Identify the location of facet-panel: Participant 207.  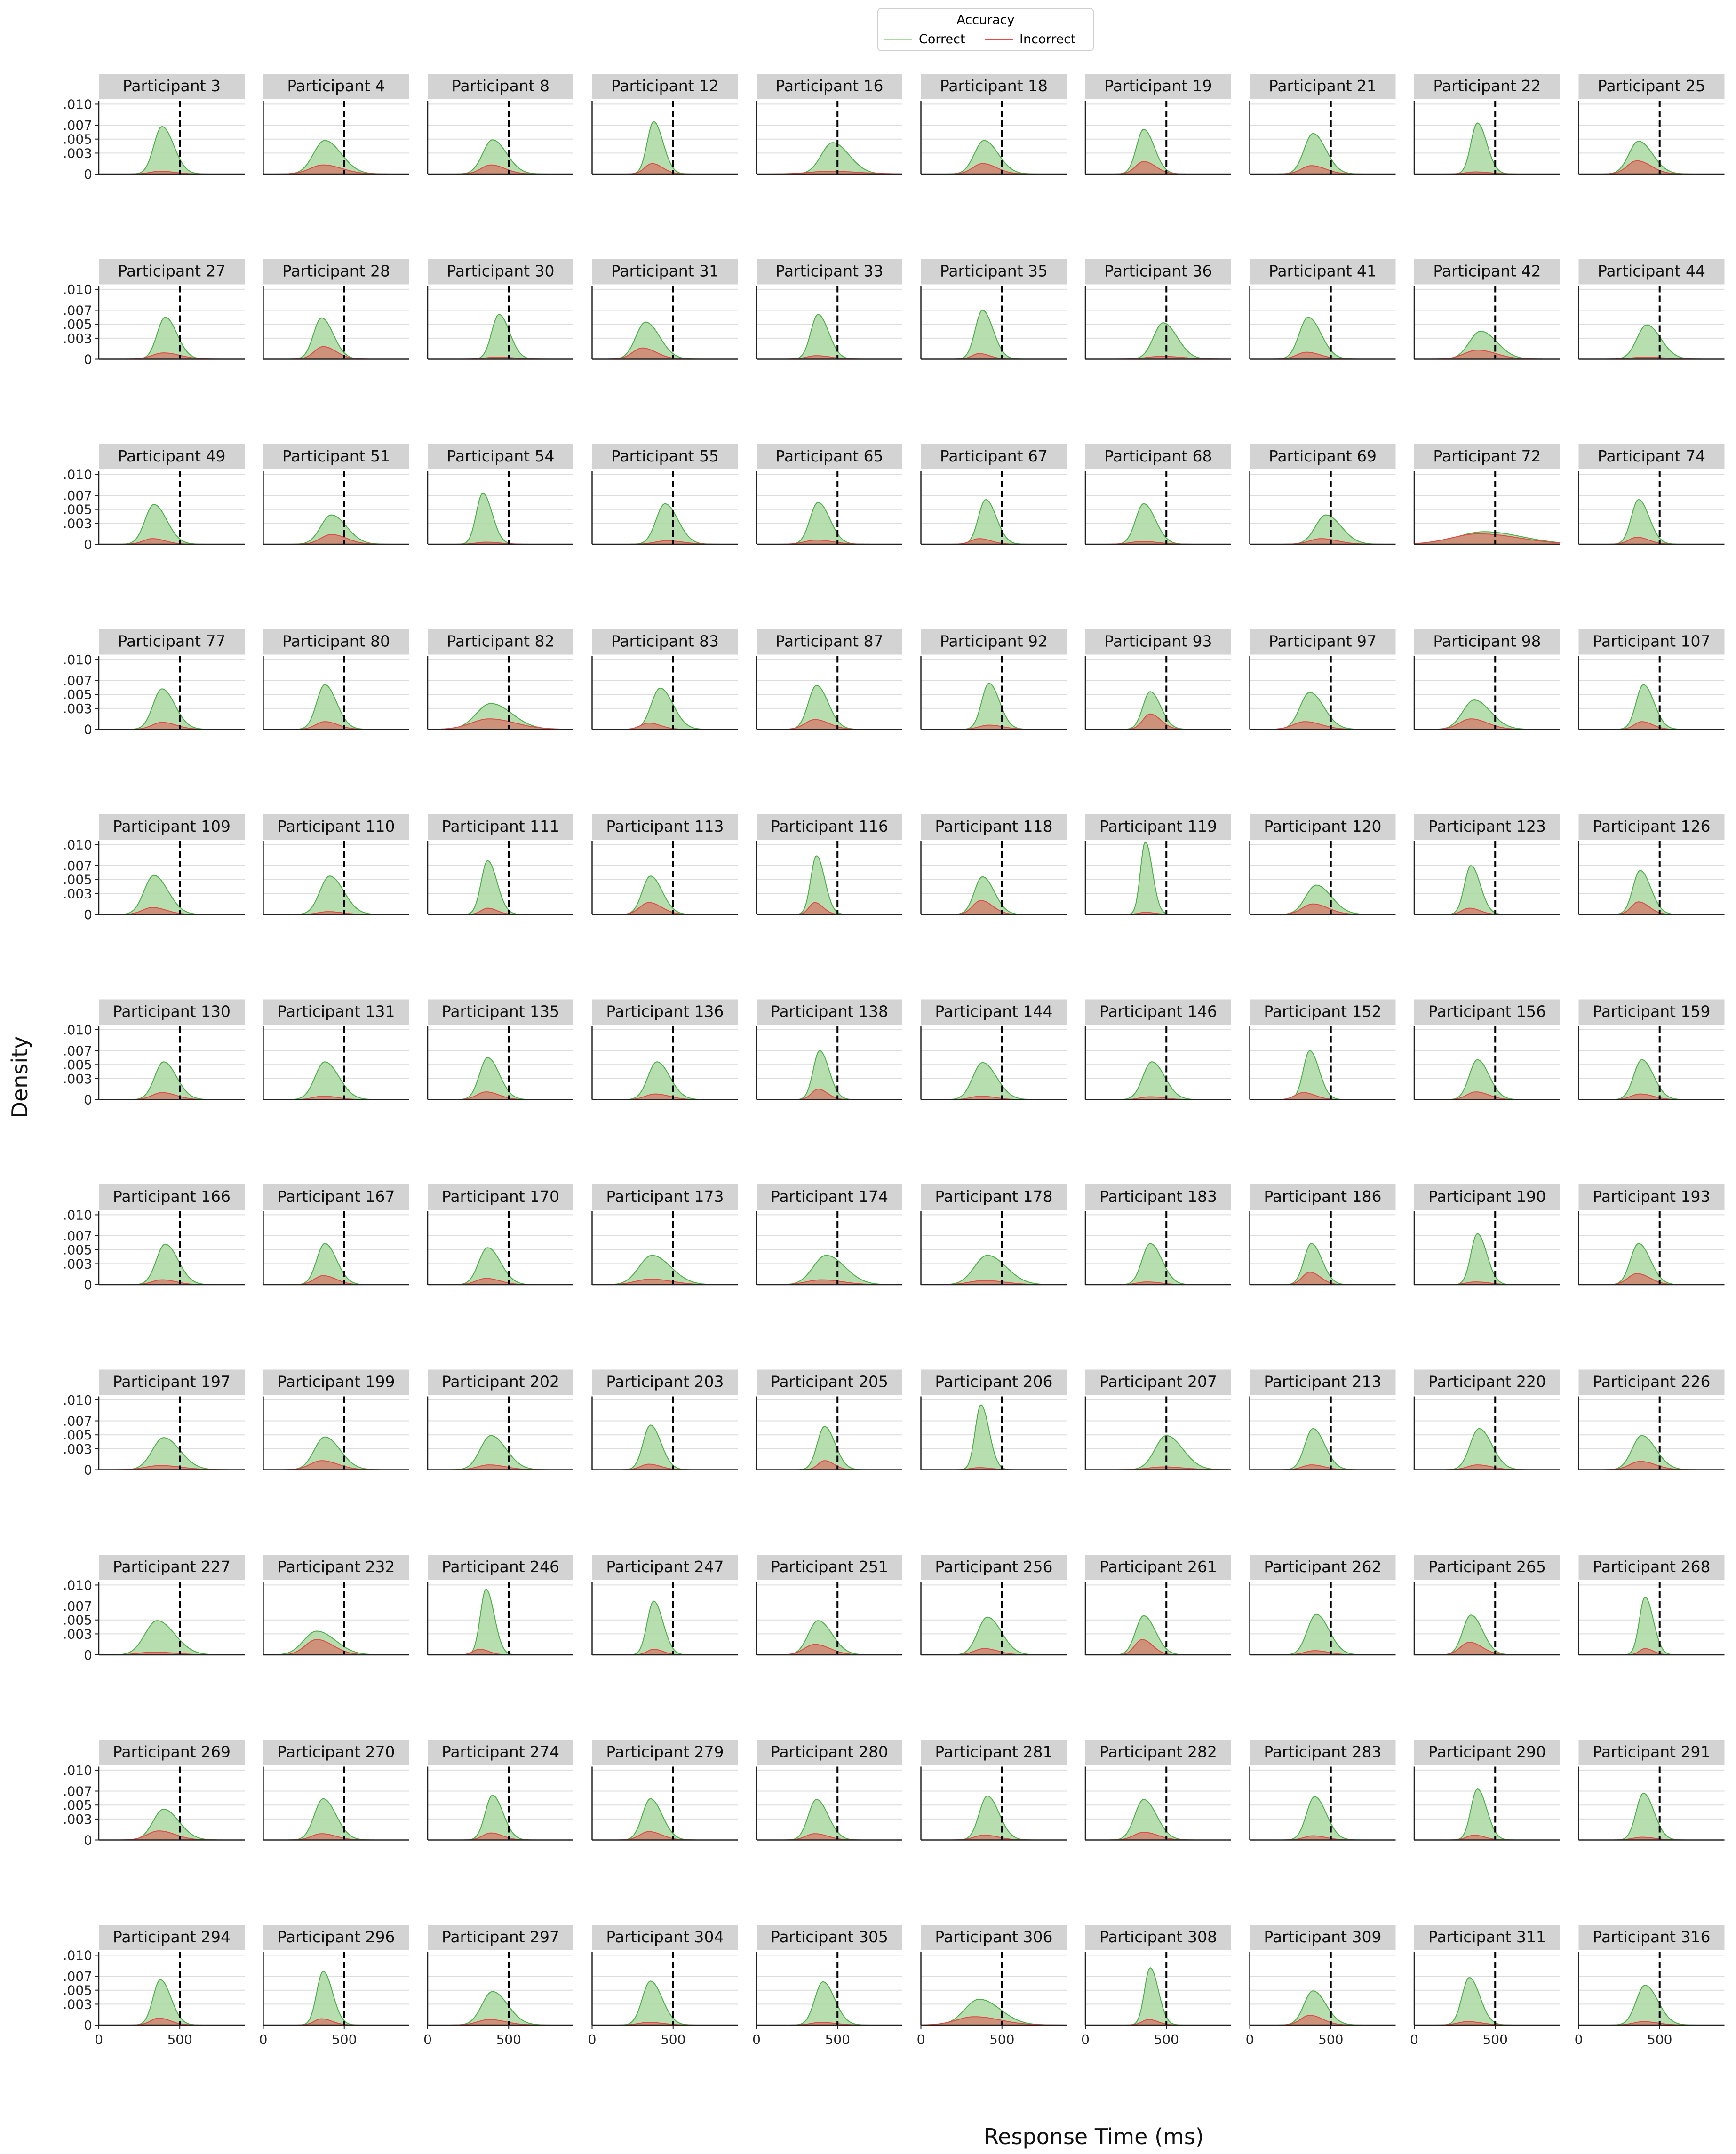
(1157, 1419).